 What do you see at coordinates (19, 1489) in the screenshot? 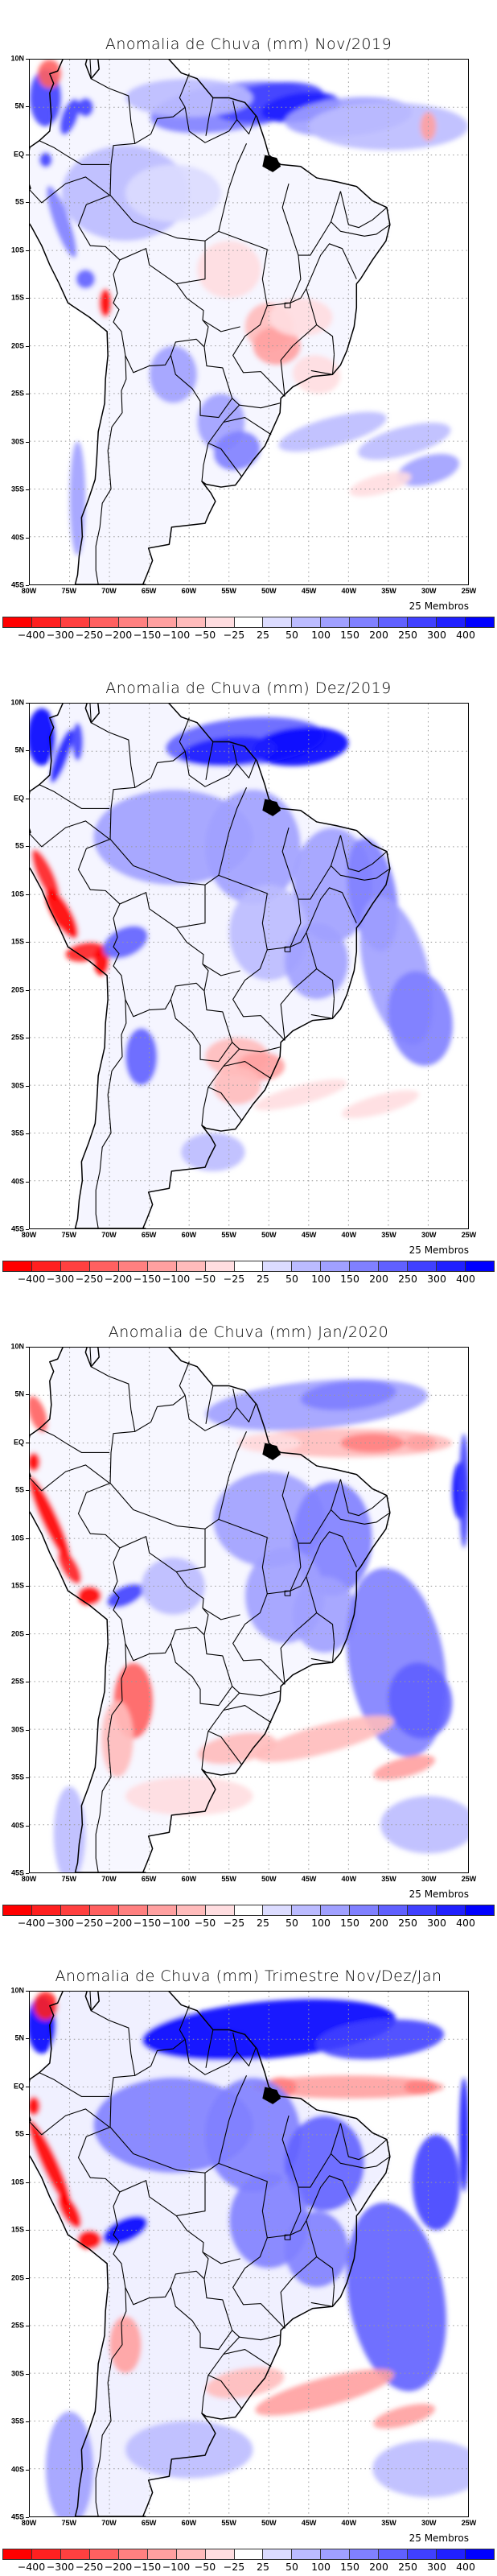
I see `latitude-tick-label: 5S` at bounding box center [19, 1489].